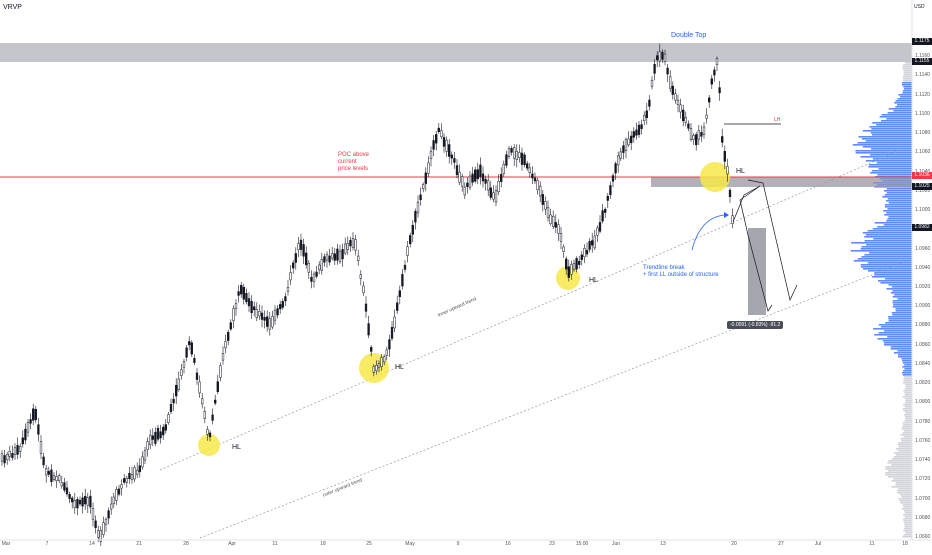 This screenshot has width=932, height=555. What do you see at coordinates (755, 325) in the screenshot?
I see `measure-tooltip: -0.0091 (-0.83%) -91.2` at bounding box center [755, 325].